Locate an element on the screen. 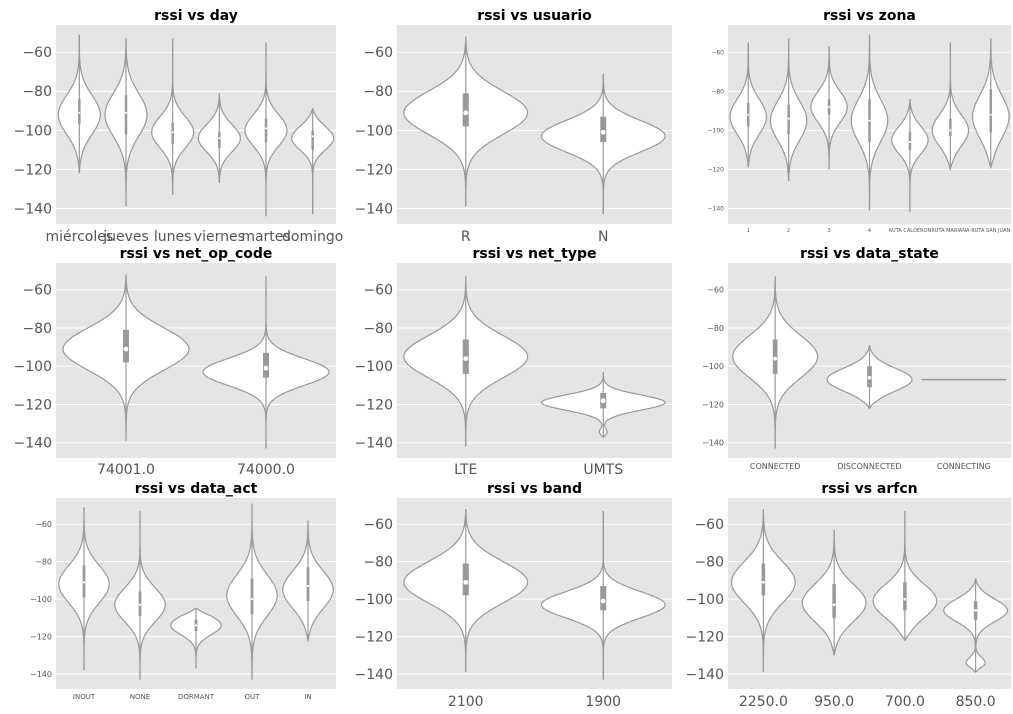 The height and width of the screenshot is (714, 1013). chart-title: rssi vs zona is located at coordinates (869, 16).